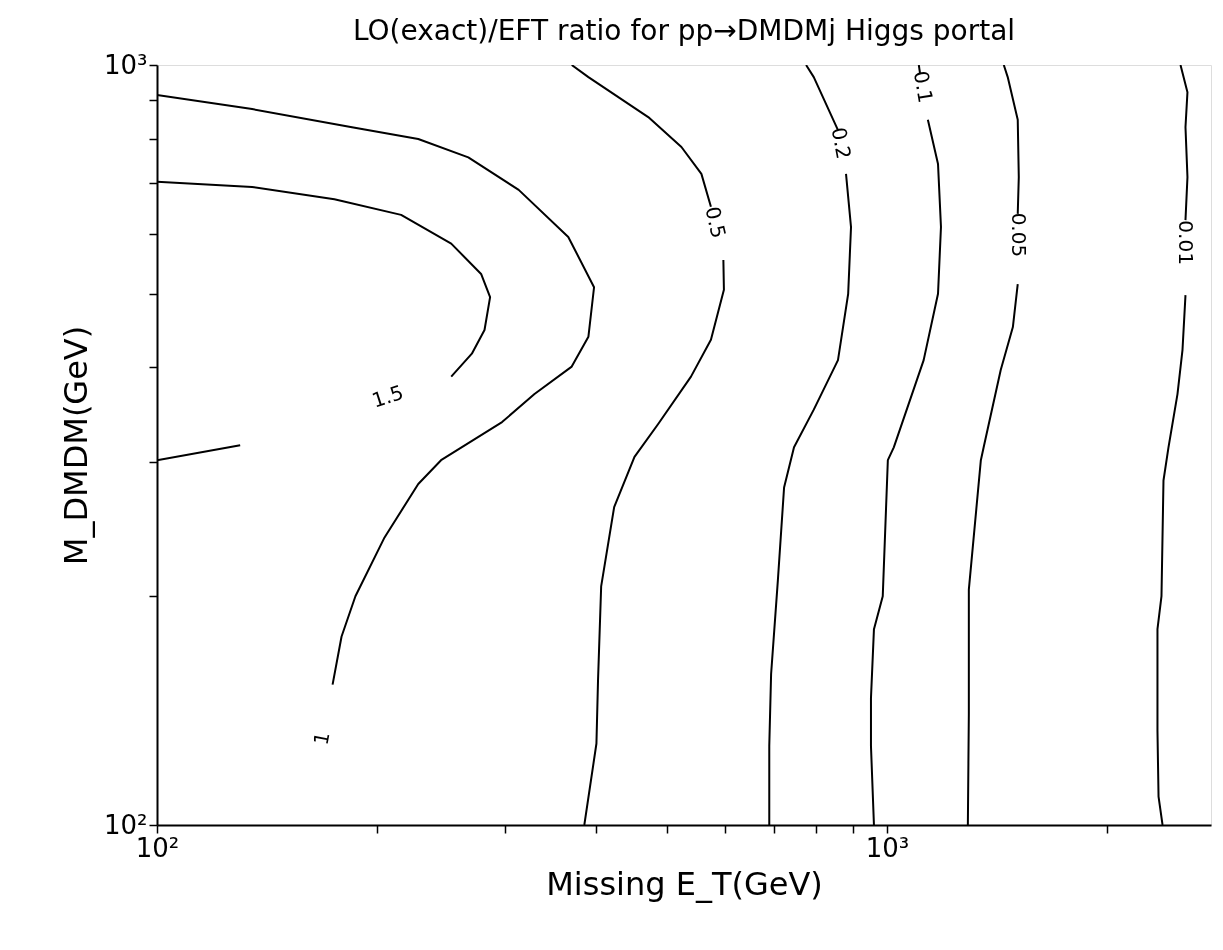 The image size is (1223, 950). What do you see at coordinates (1018, 235) in the screenshot?
I see `text: 0.05` at bounding box center [1018, 235].